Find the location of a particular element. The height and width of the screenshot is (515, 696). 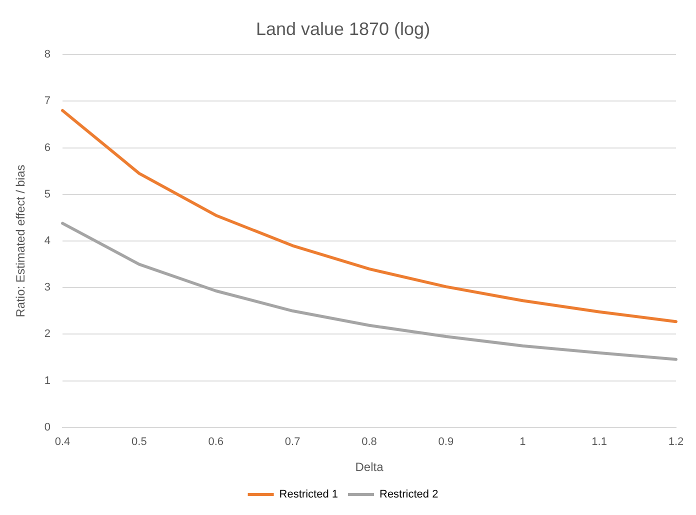

x-tick-label: 0.9 is located at coordinates (446, 442).